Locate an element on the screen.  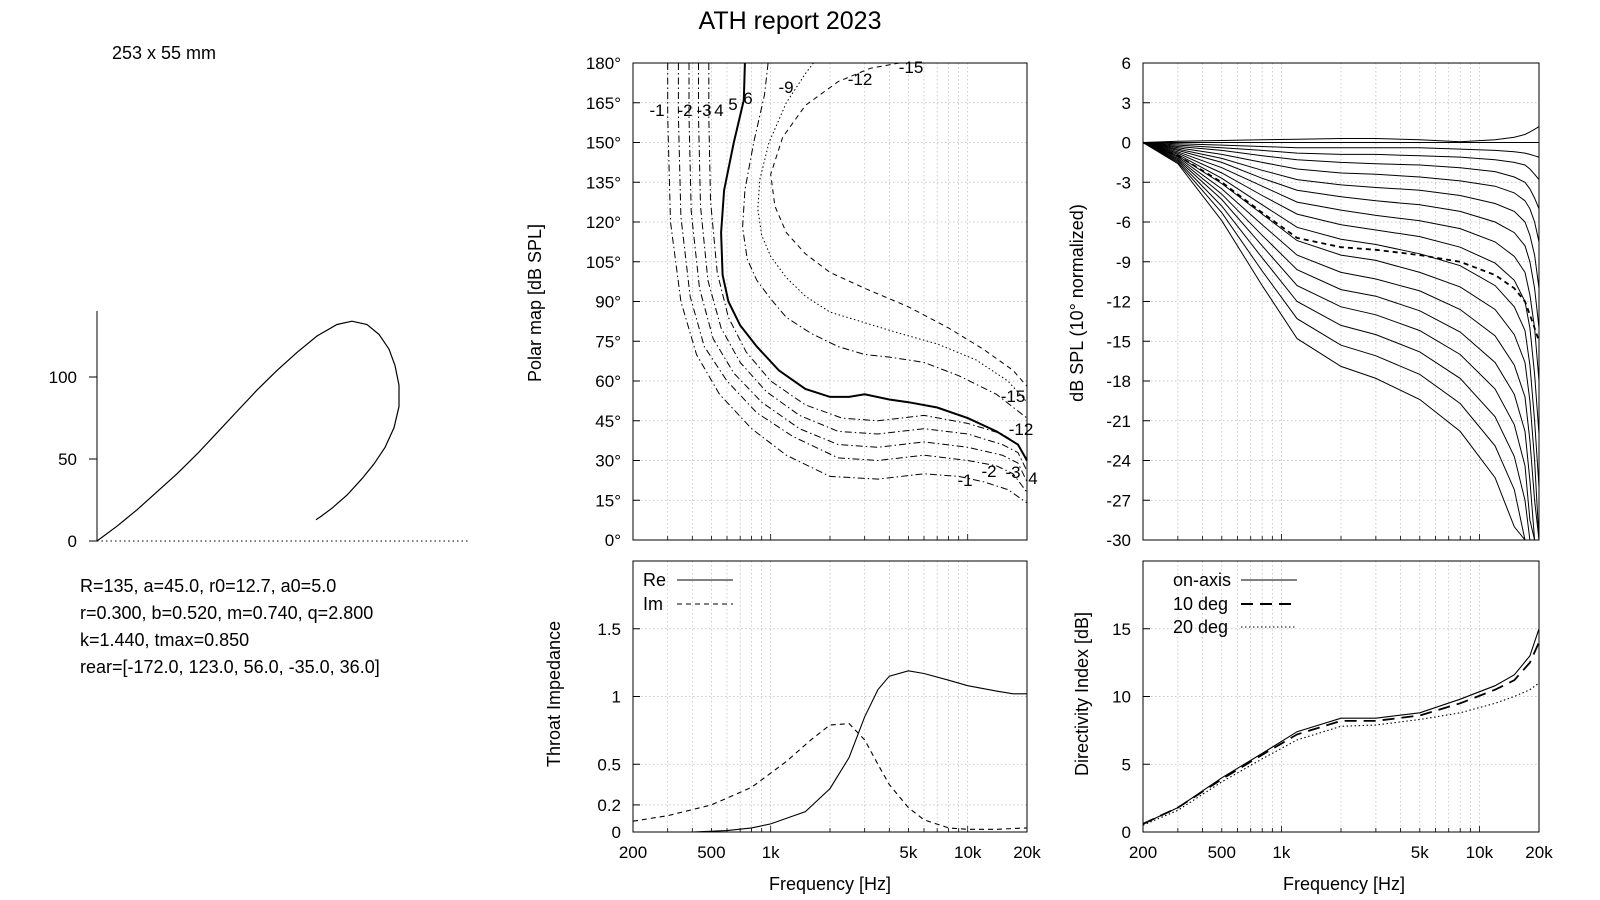
param-line: r=0.300, b=0.520, m=0.740, q=2.800 is located at coordinates (226, 613).